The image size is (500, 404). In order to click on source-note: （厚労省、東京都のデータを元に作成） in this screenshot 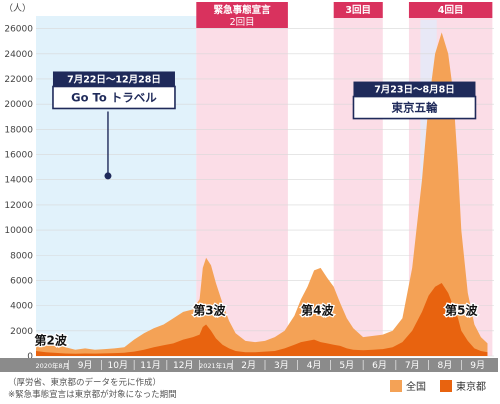, I will do `click(85, 383)`.